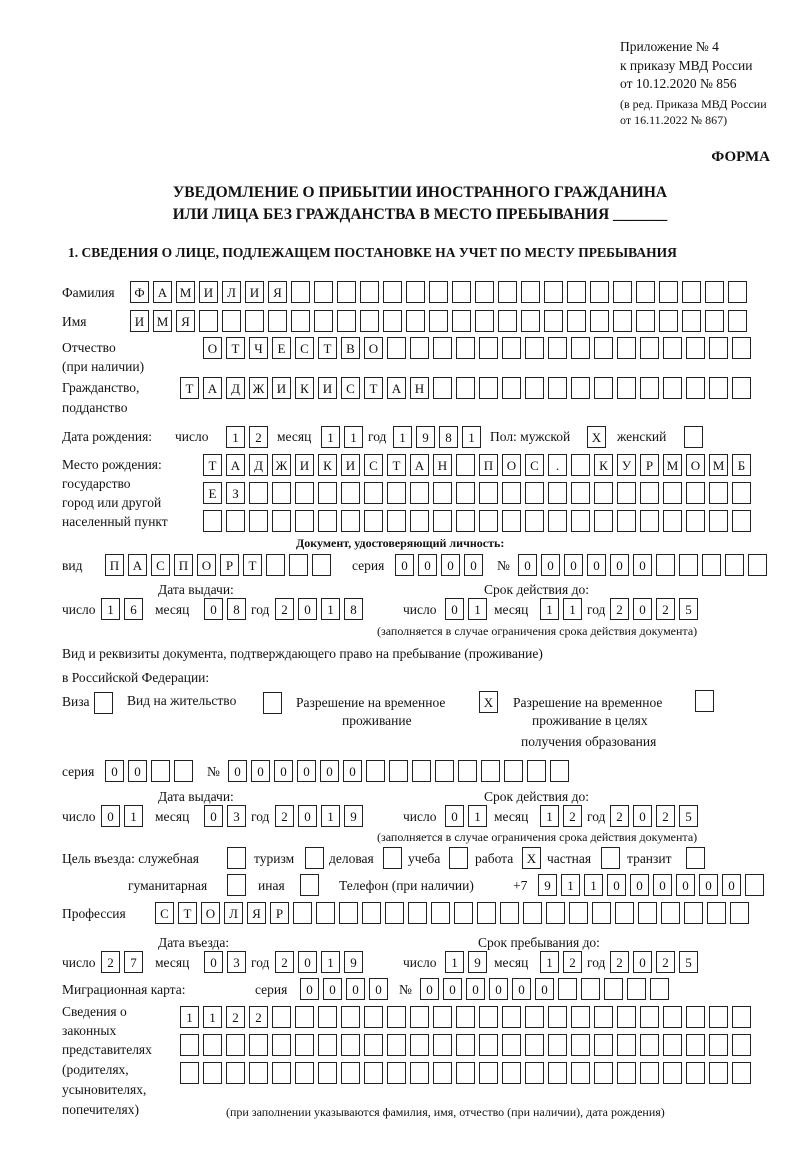  What do you see at coordinates (419, 388) in the screenshot?
I see `character-cell: Н` at bounding box center [419, 388].